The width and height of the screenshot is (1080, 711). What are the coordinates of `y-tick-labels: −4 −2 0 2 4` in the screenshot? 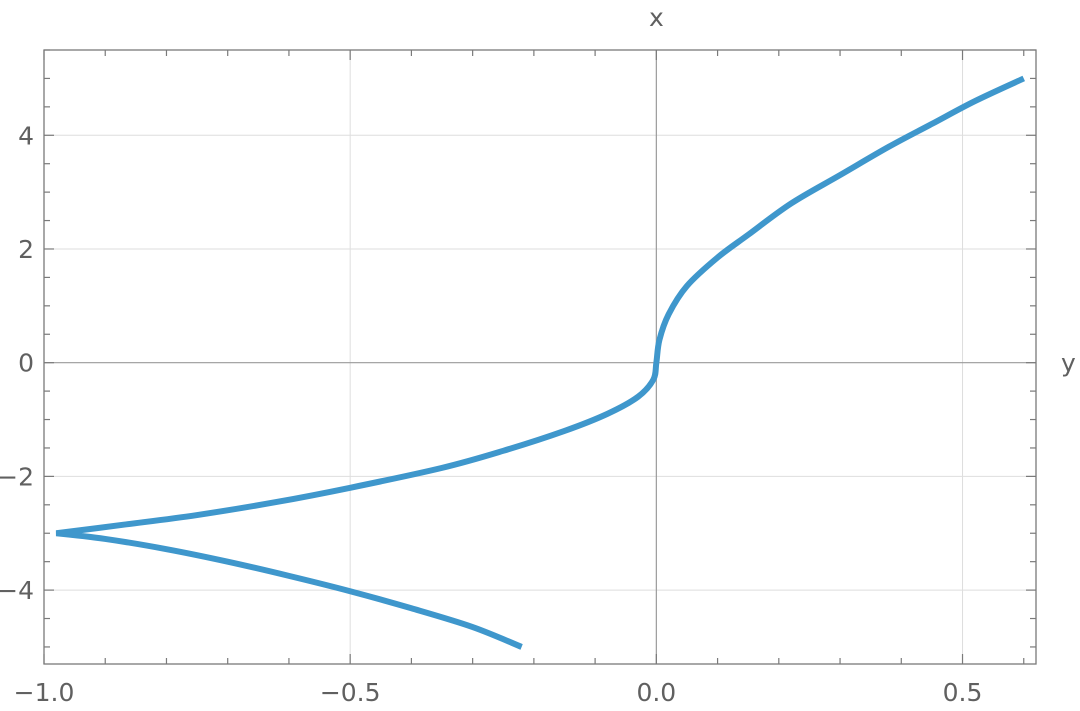 It's located at (17, 363).